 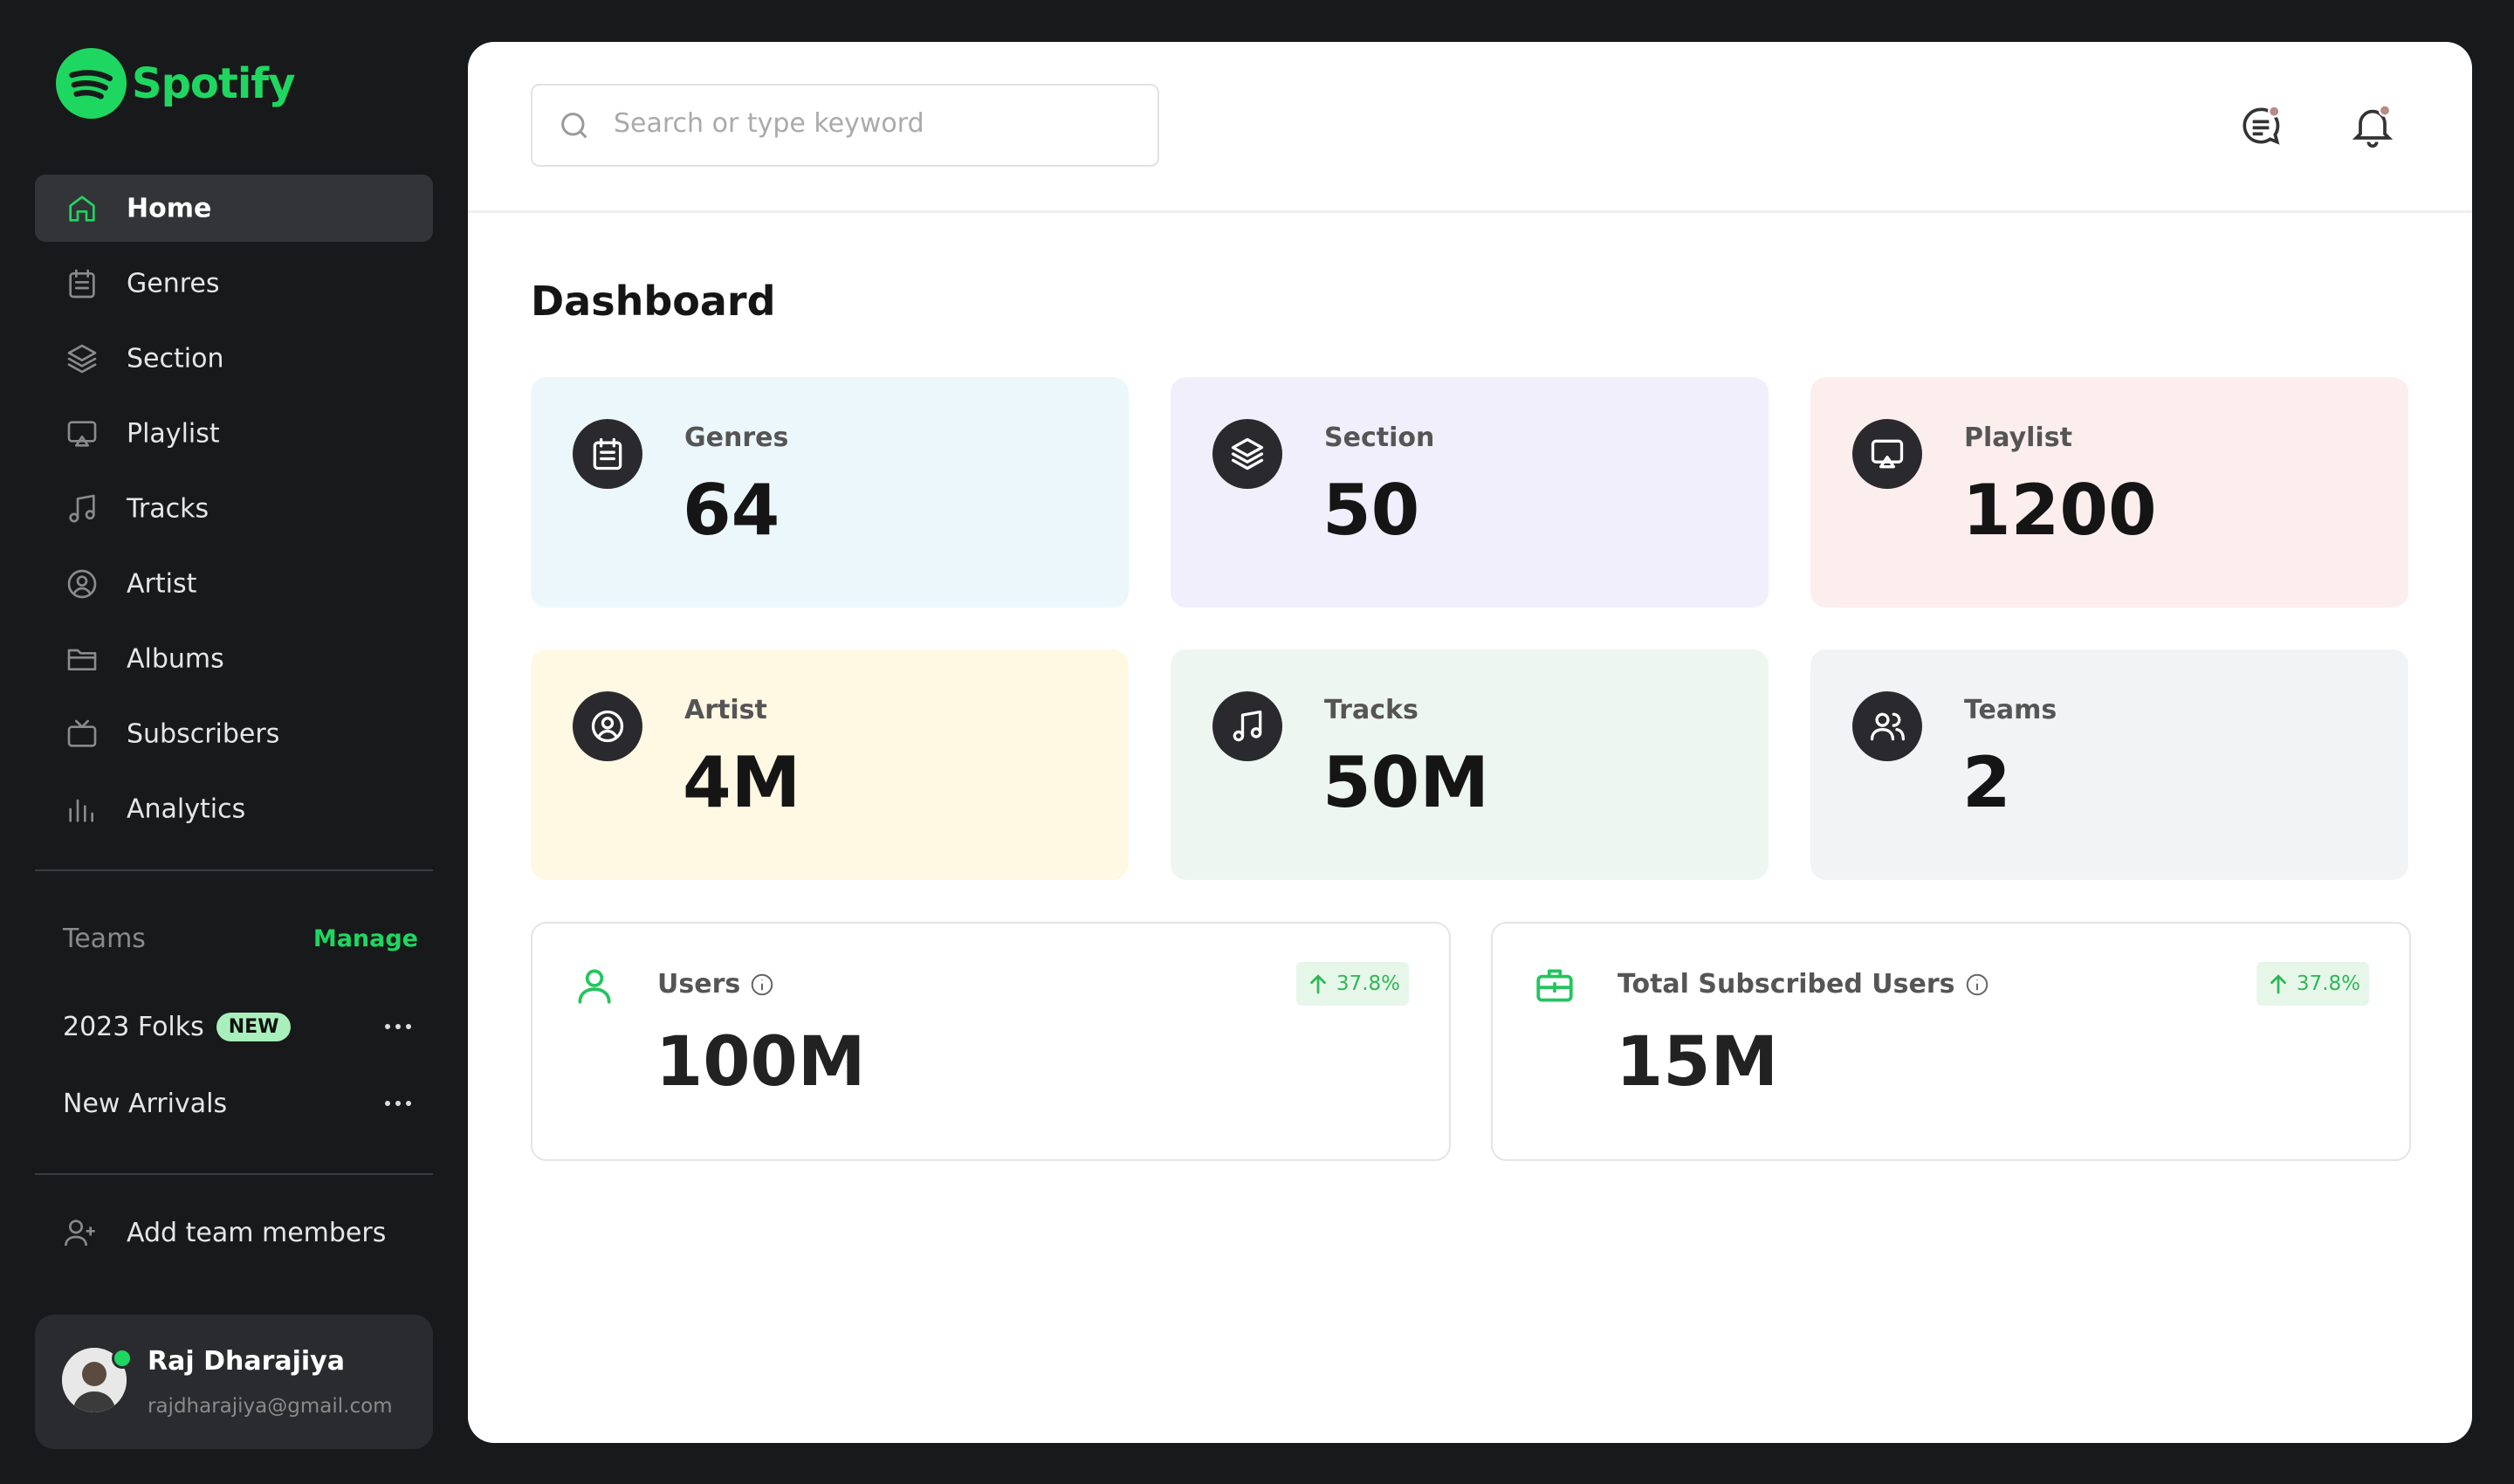 What do you see at coordinates (731, 511) in the screenshot?
I see `stat-value: 64` at bounding box center [731, 511].